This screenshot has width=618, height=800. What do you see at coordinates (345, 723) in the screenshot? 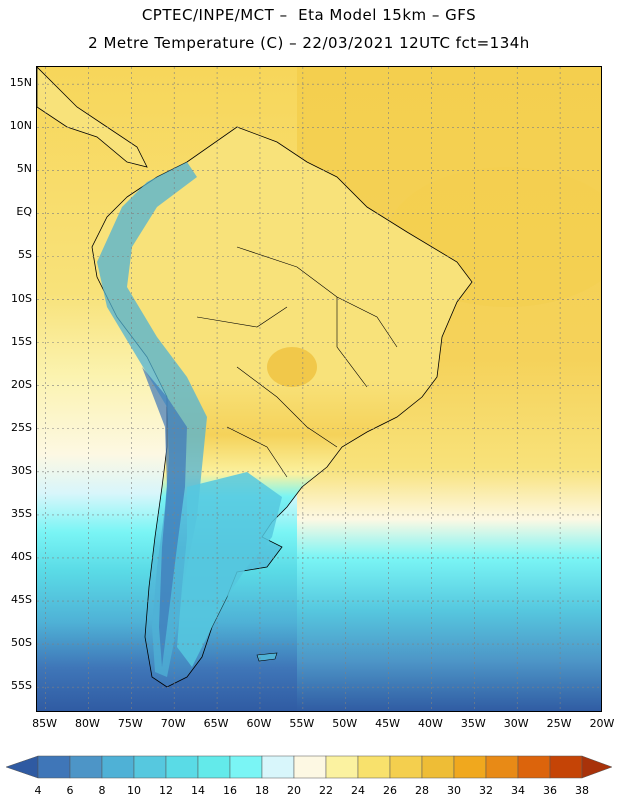
I see `lon-label: 50W` at bounding box center [345, 723].